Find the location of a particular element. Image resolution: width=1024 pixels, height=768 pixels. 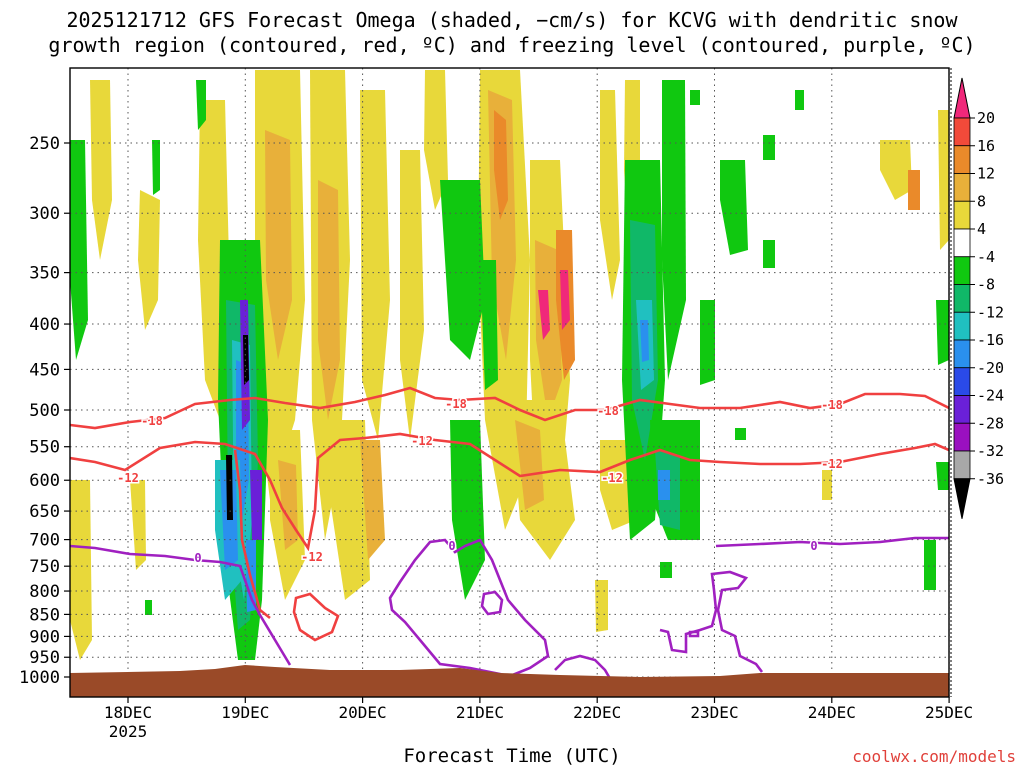

y-tick-label: 1000 is located at coordinates (39, 678).